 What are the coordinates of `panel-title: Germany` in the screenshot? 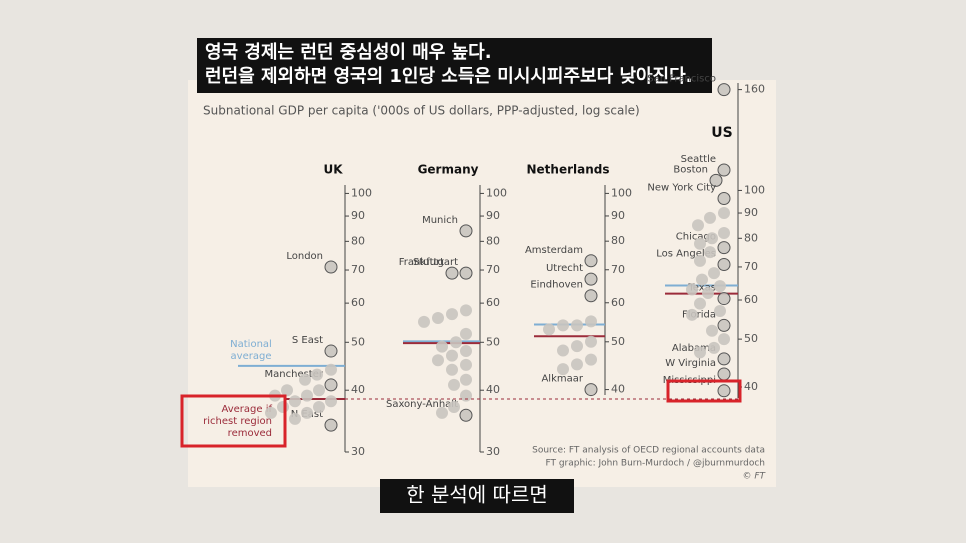 It's located at (448, 170).